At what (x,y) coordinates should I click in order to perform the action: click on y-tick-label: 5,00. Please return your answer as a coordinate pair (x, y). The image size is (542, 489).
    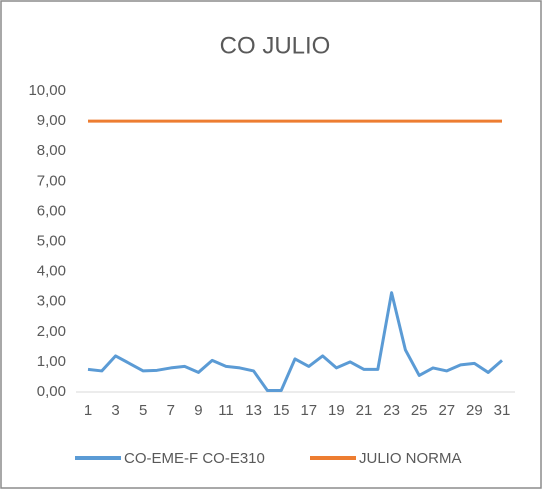
    Looking at the image, I should click on (51, 240).